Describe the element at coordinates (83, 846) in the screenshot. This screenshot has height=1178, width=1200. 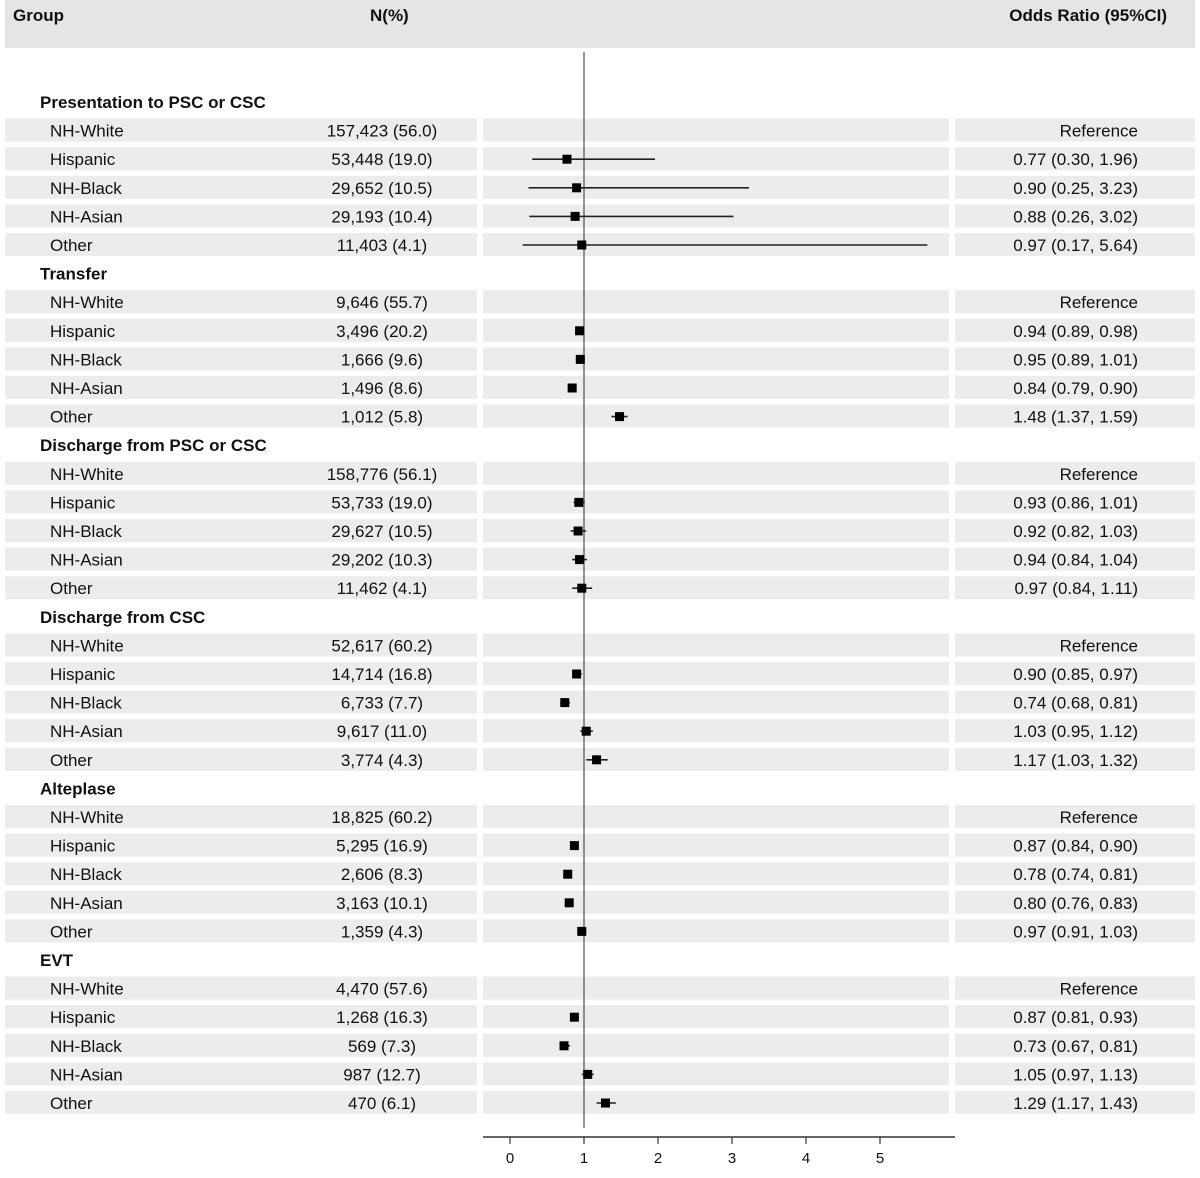
I see `row-label: Hispanic` at that location.